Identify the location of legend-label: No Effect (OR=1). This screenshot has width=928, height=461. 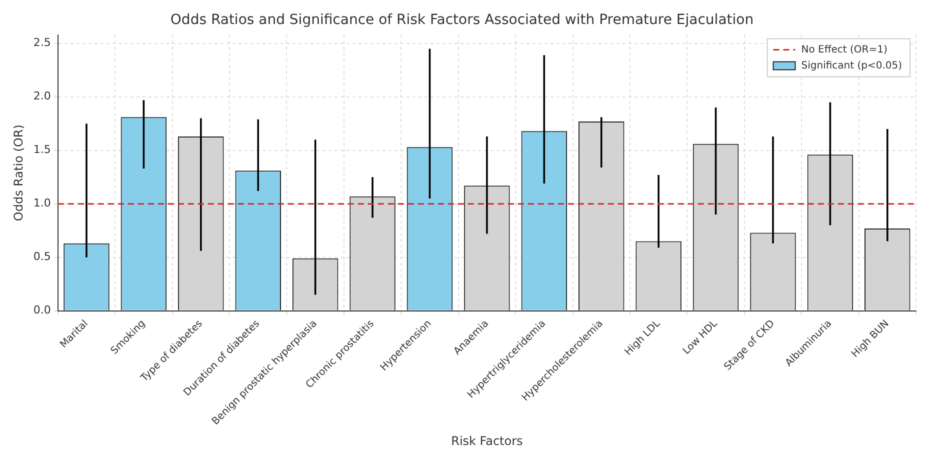
(844, 50).